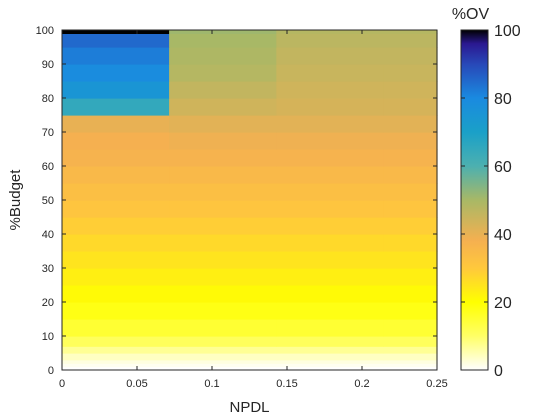 This screenshot has width=560, height=420. Describe the element at coordinates (507, 31) in the screenshot. I see `colorbar-tick-label: 100` at that location.